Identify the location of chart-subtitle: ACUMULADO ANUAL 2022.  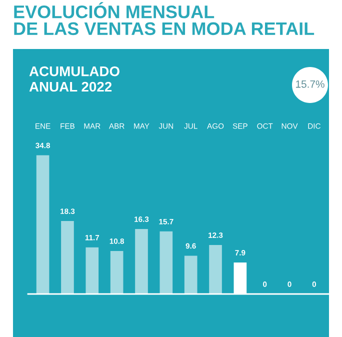
(74, 79).